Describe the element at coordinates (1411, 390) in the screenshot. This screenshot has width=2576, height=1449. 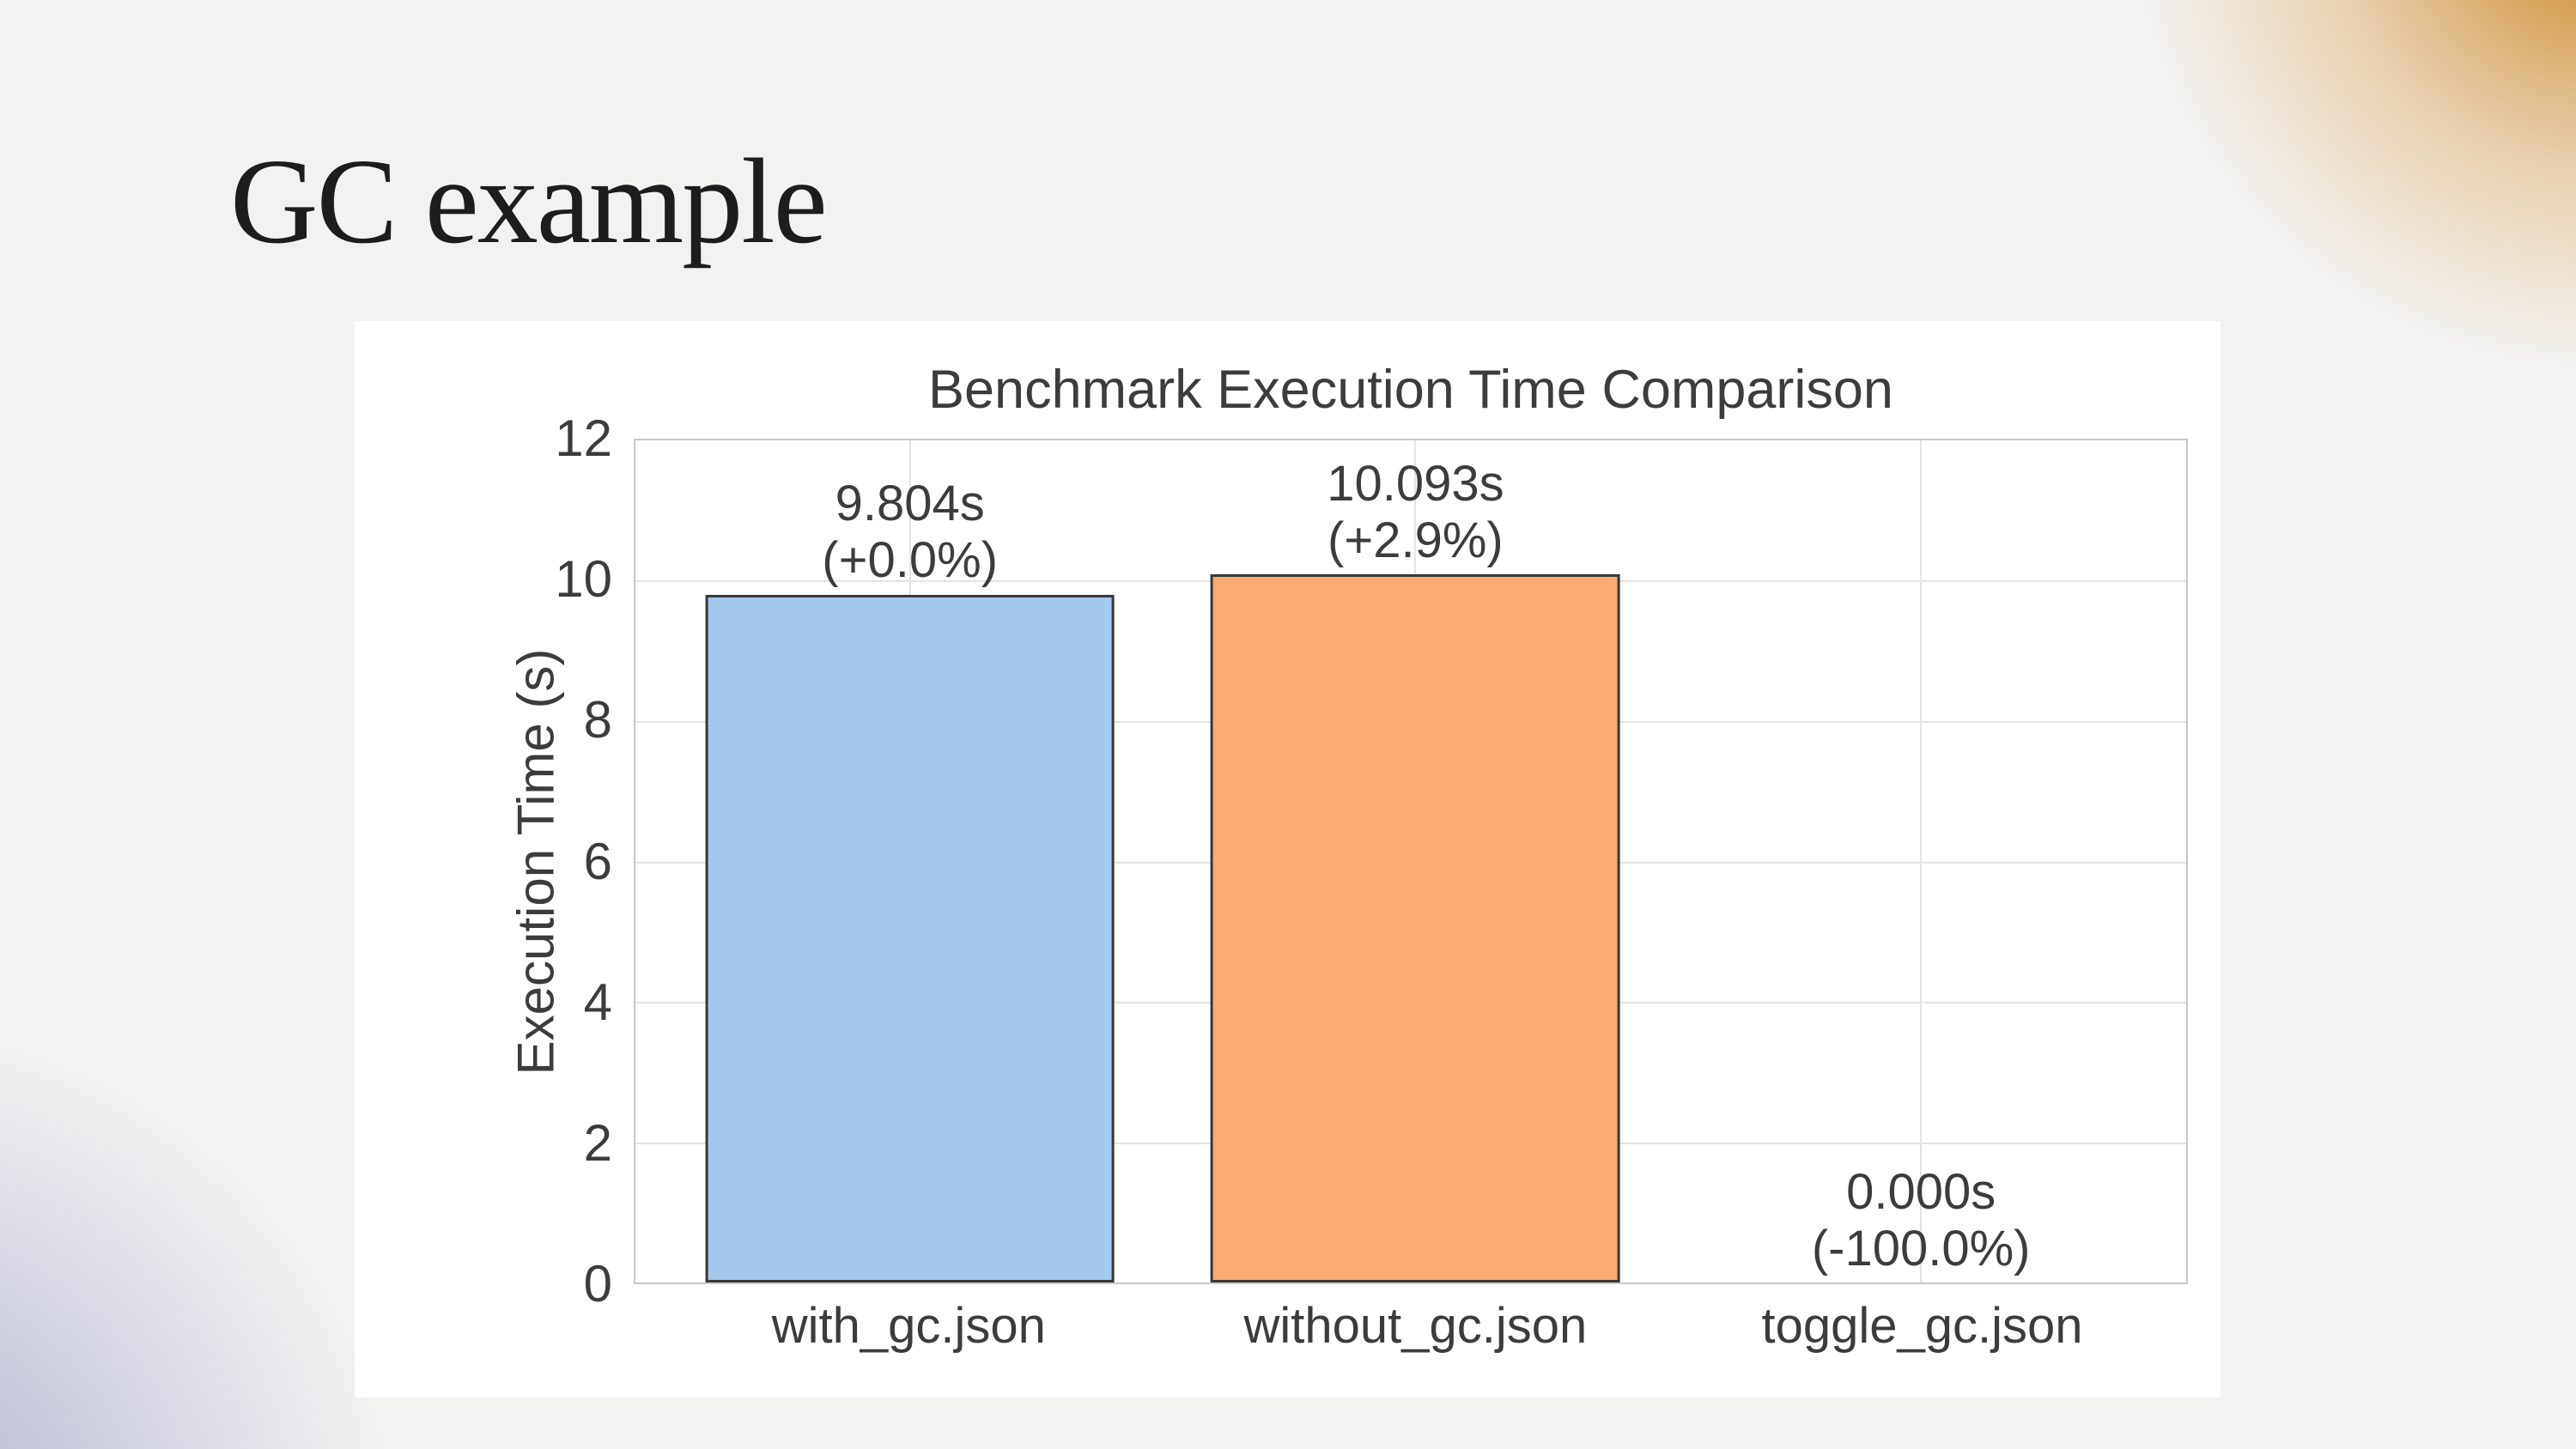
I see `chart-title: Benchmark Execution Time Comparison` at that location.